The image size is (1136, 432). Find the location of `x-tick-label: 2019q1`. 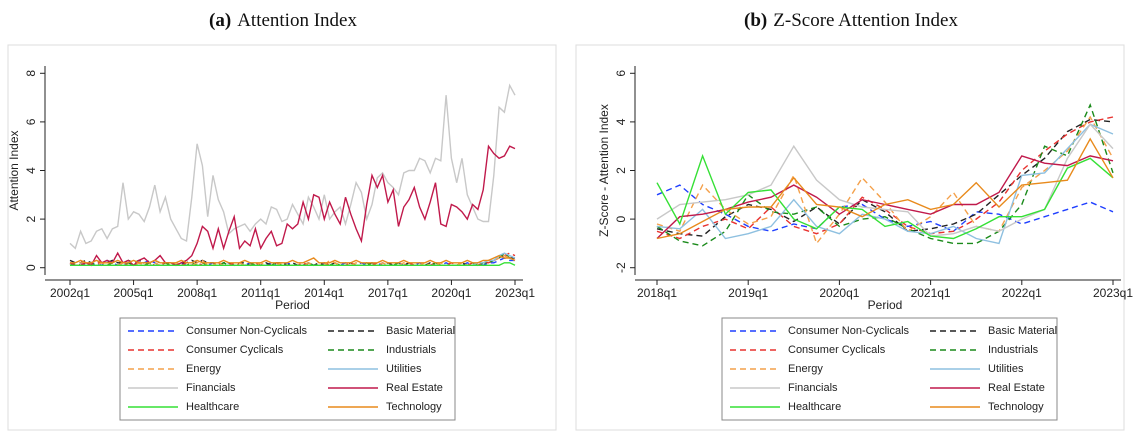

x-tick-label: 2019q1 is located at coordinates (748, 293).